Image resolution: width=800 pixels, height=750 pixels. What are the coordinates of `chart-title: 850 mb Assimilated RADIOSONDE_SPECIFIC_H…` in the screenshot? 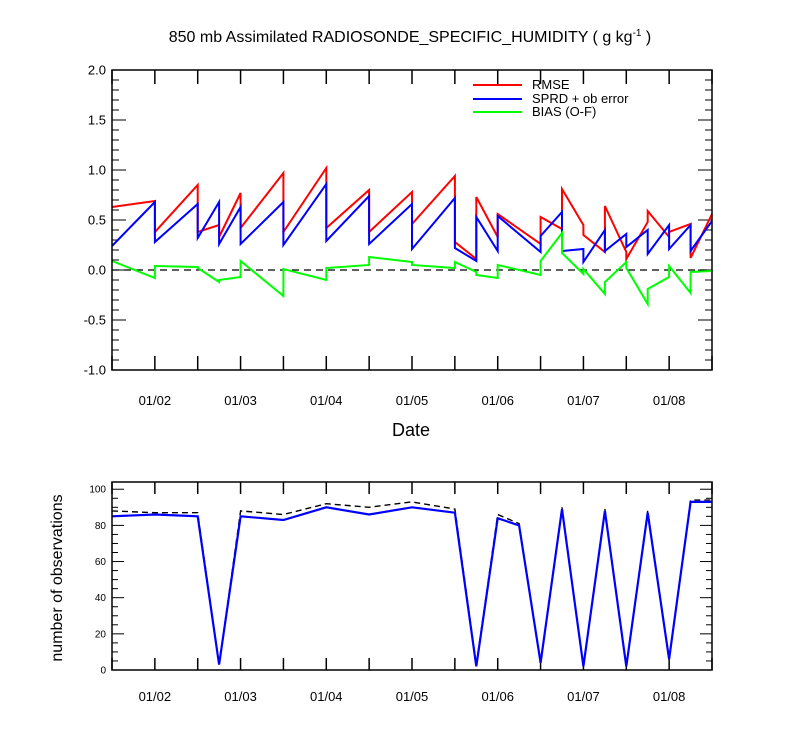 It's located at (410, 37).